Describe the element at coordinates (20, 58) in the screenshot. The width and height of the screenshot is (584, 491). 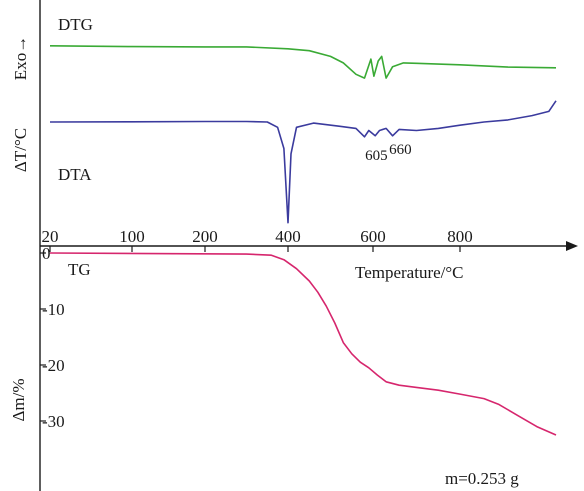
I see `upper-y-axis-label-exo: Exo→` at that location.